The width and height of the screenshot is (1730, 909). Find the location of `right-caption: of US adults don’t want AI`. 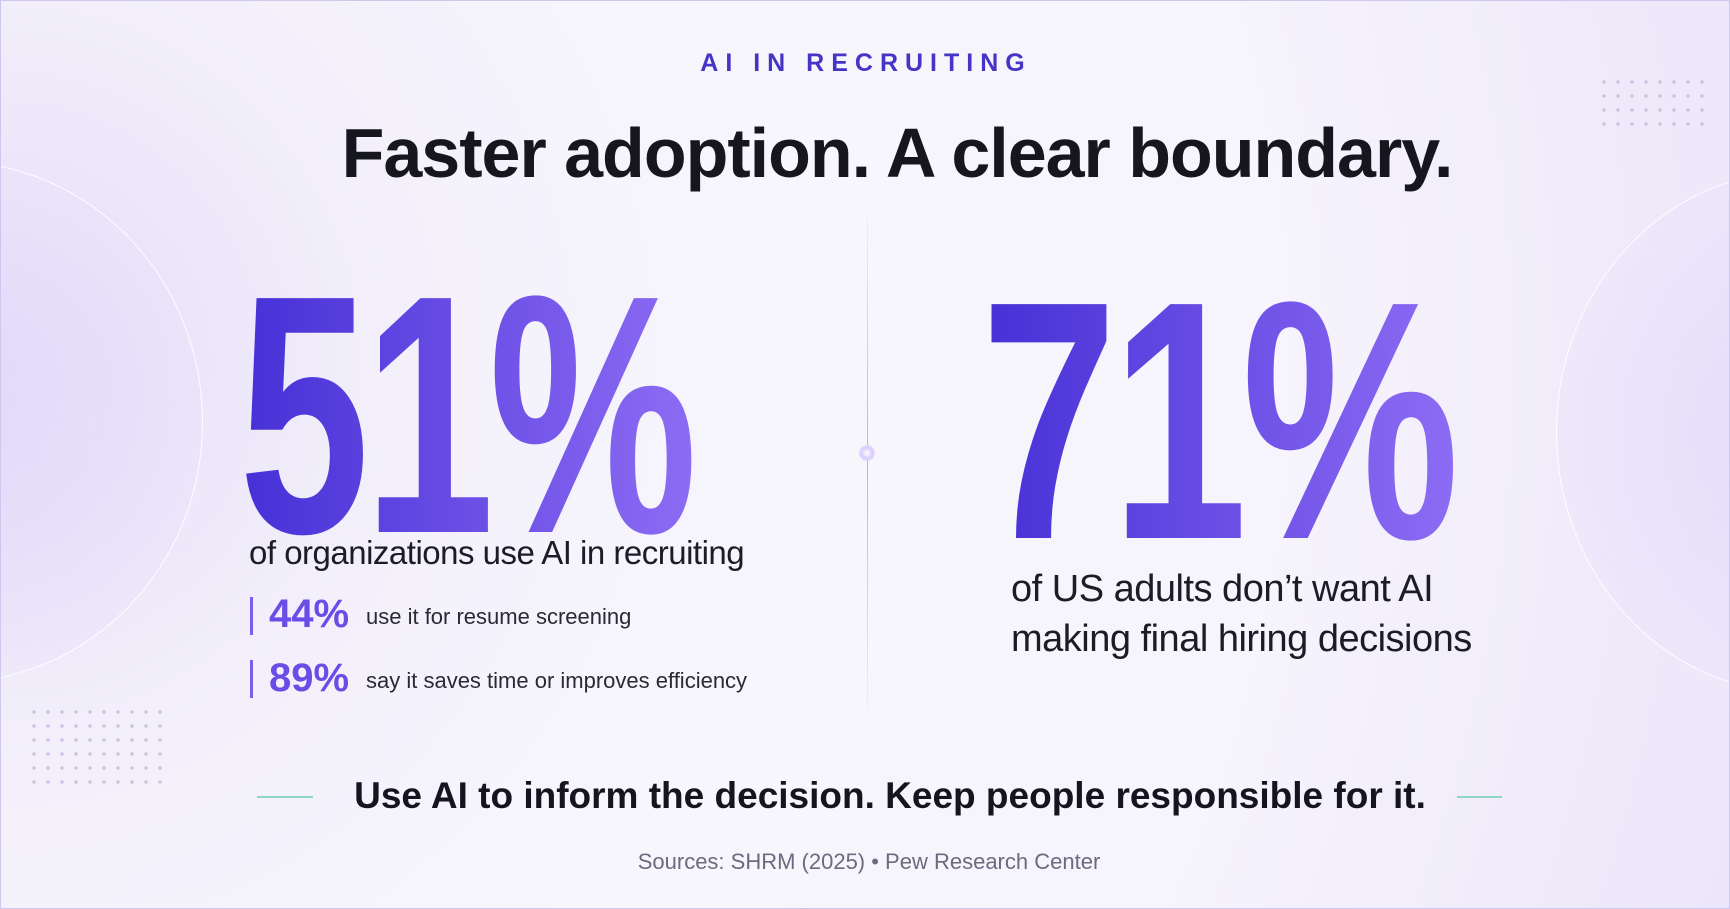

right-caption: of US adults don’t want AI is located at coordinates (1222, 589).